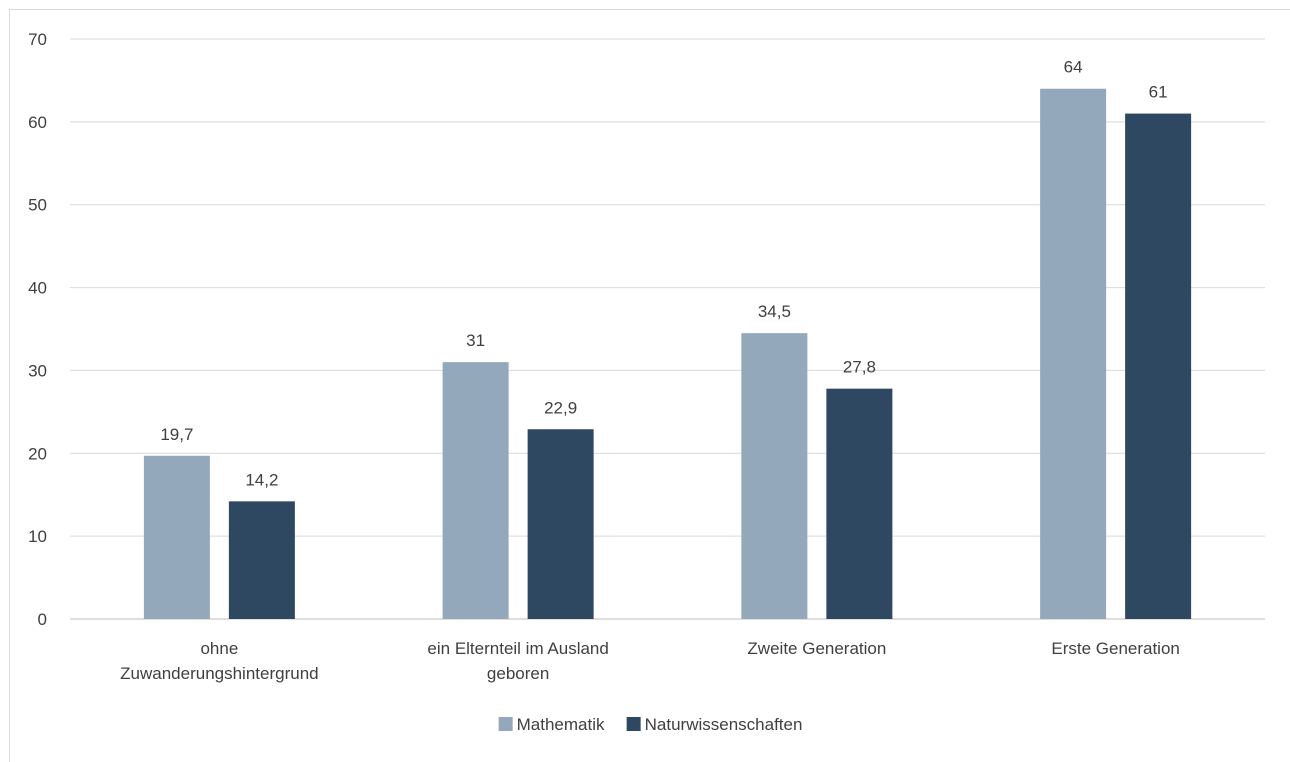  I want to click on x-tick-label: Zuwanderungshintergrund, so click(219, 673).